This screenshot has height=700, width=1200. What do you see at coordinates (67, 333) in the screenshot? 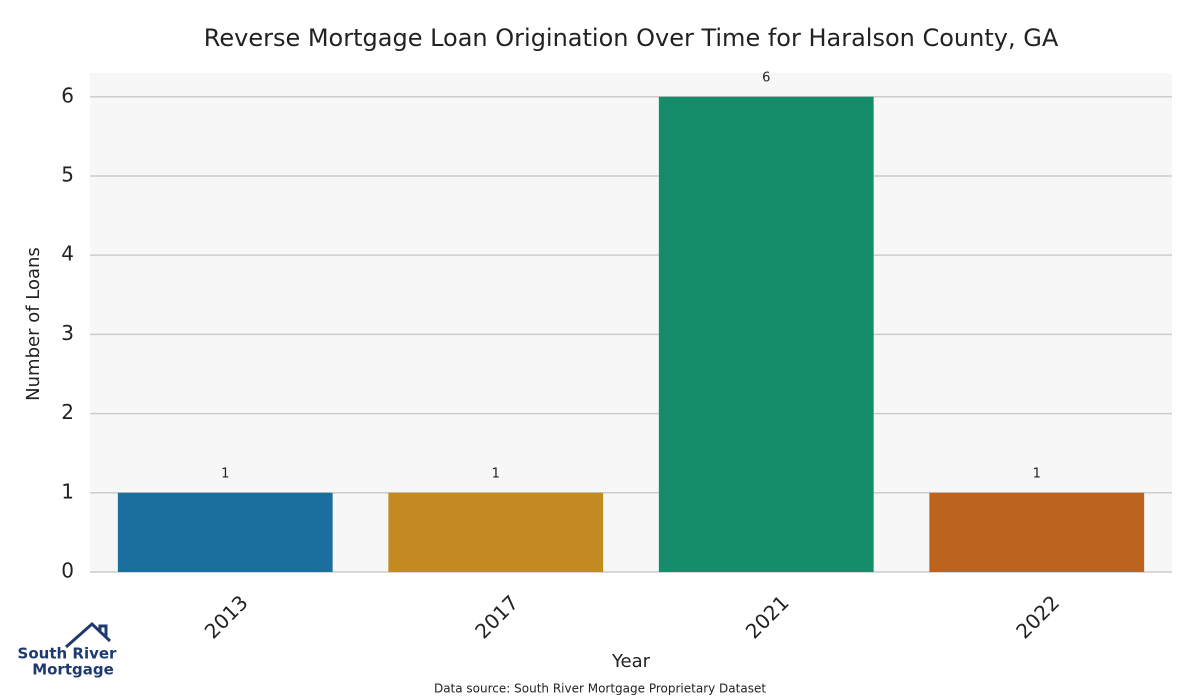
I see `y-tick-label: 3` at bounding box center [67, 333].